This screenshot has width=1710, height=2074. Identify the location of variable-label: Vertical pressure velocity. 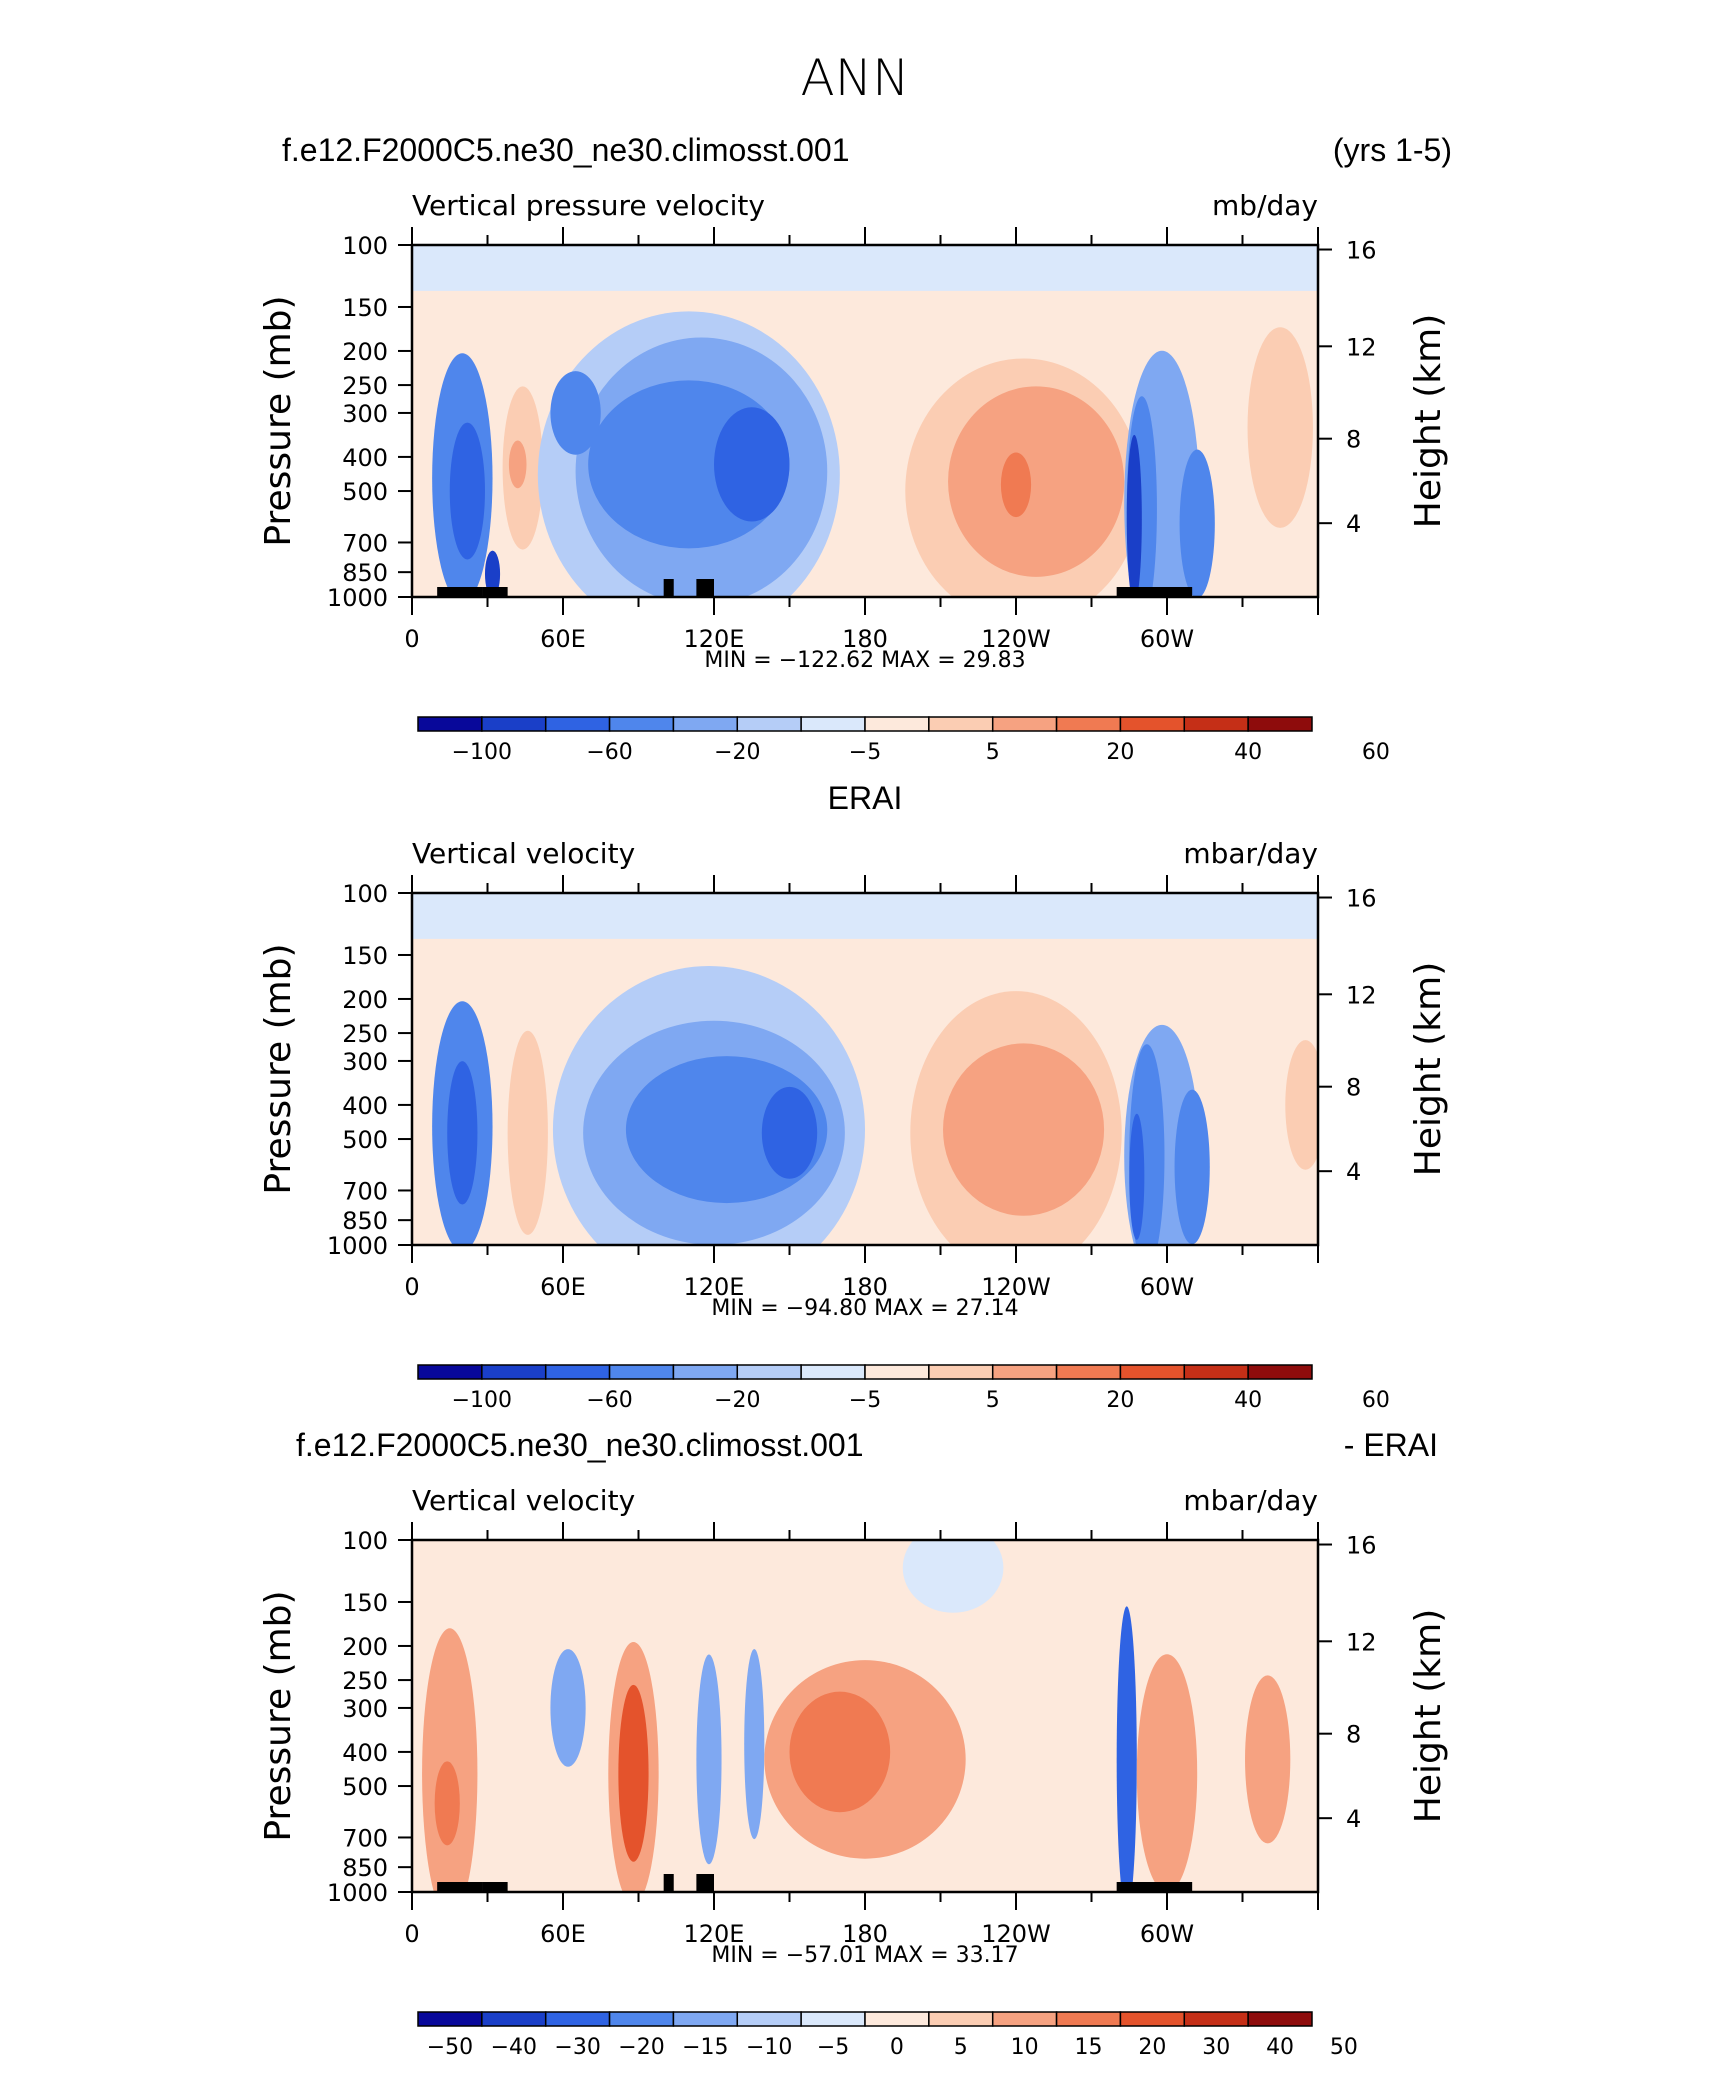
(588, 205).